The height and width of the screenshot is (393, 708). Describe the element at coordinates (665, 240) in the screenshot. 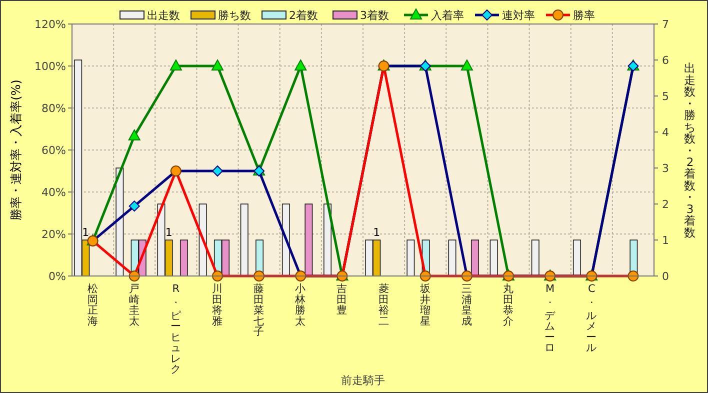

I see `y2-tick-label: 1` at that location.